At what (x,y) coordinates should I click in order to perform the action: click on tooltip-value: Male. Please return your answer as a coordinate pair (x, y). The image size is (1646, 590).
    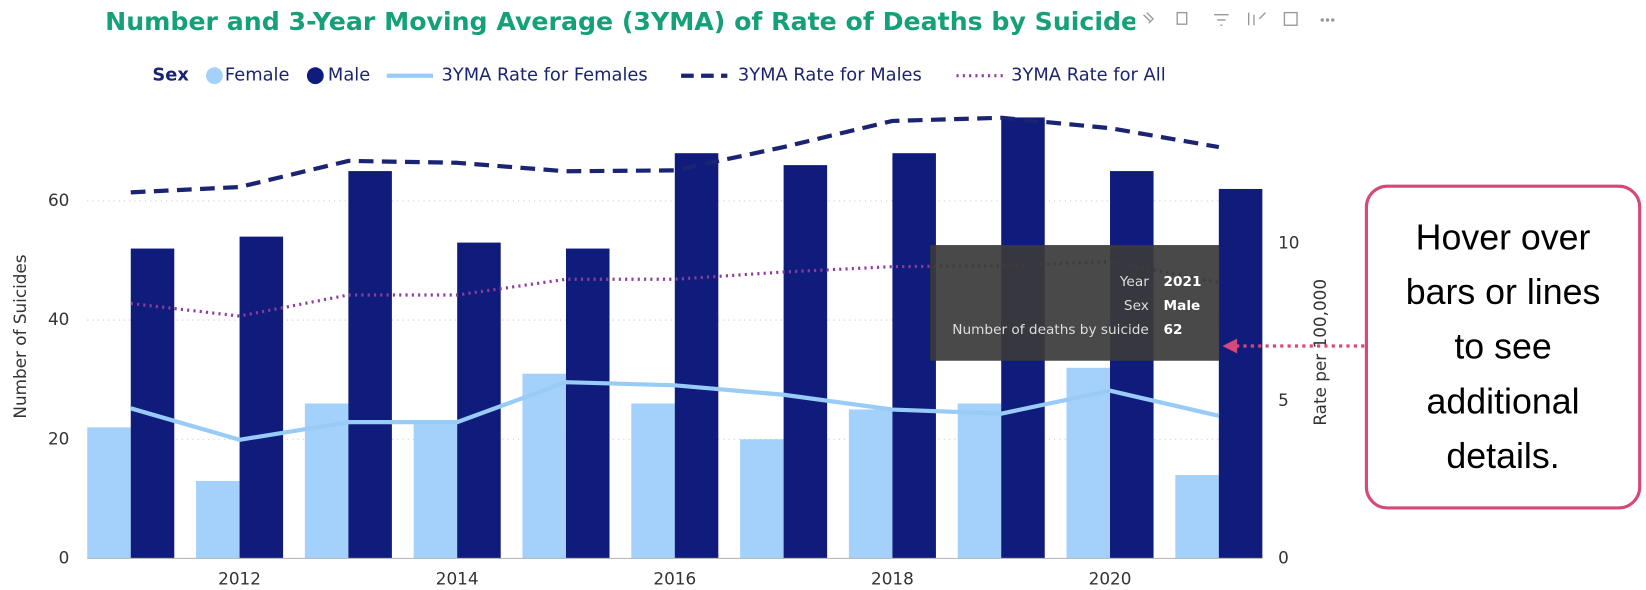
    Looking at the image, I should click on (1182, 306).